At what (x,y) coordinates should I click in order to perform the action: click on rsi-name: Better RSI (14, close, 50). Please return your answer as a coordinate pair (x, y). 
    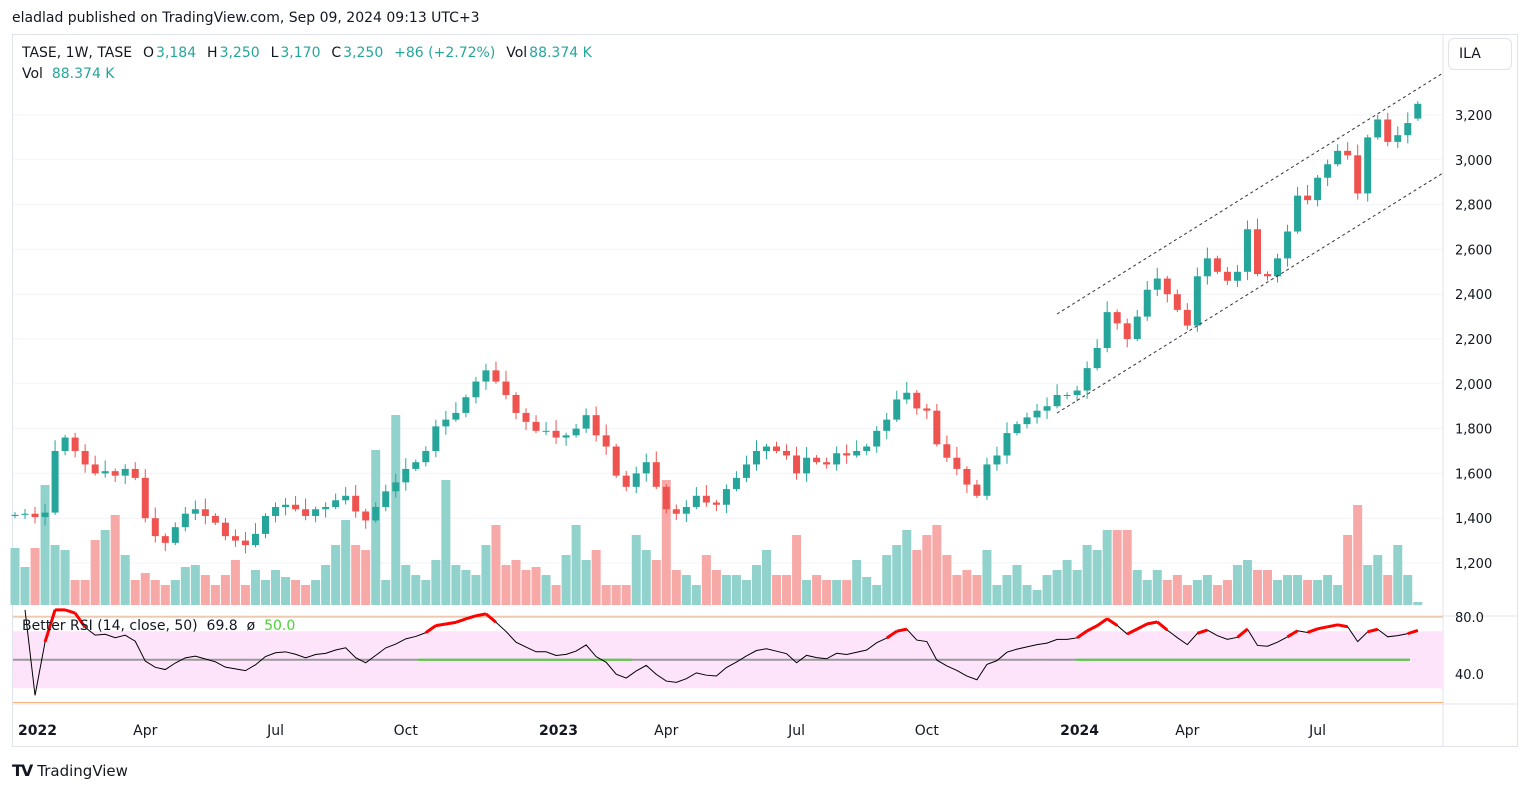
    Looking at the image, I should click on (110, 626).